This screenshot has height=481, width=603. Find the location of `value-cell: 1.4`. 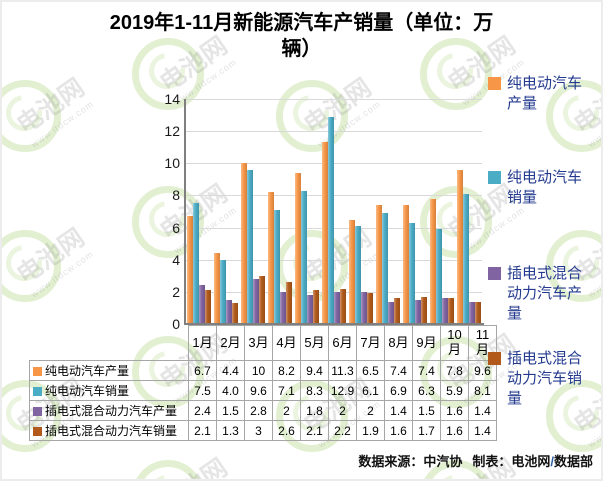

value-cell: 1.4 is located at coordinates (398, 410).